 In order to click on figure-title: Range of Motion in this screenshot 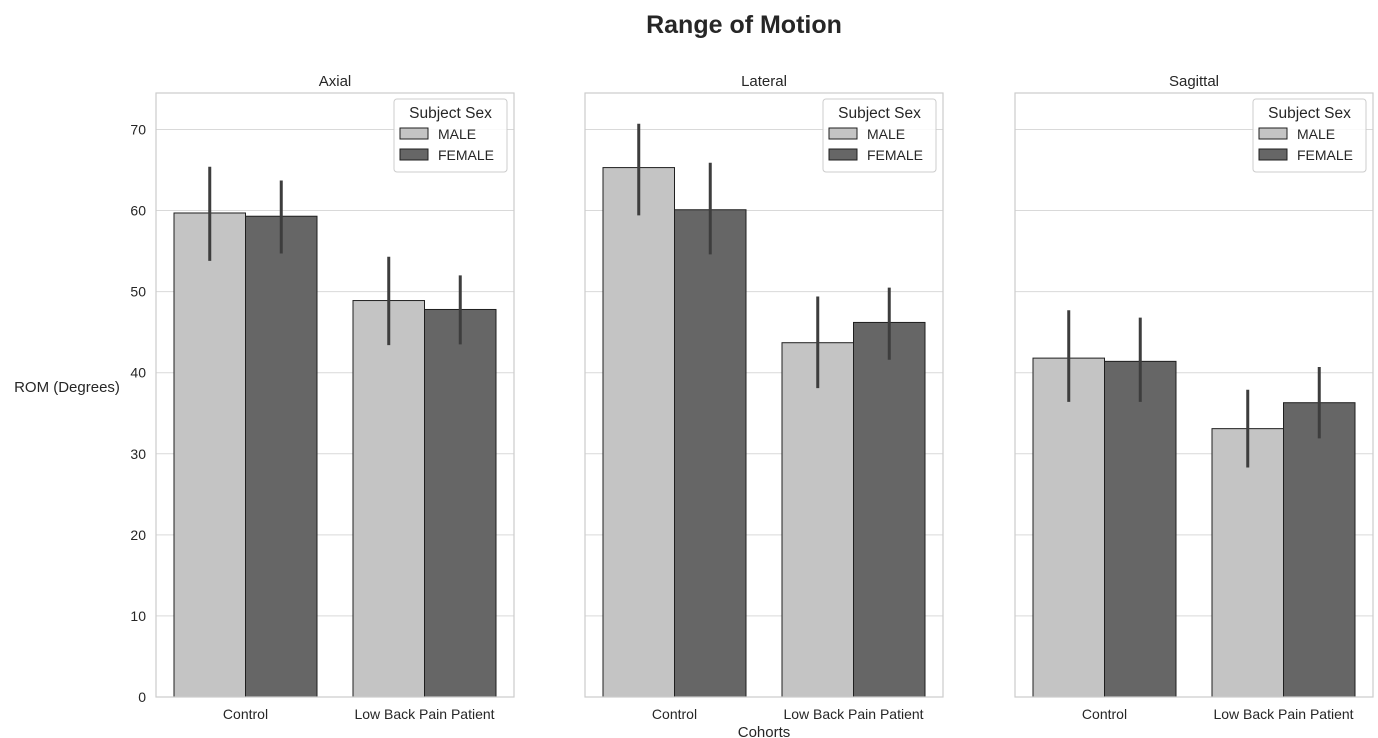, I will do `click(744, 25)`.